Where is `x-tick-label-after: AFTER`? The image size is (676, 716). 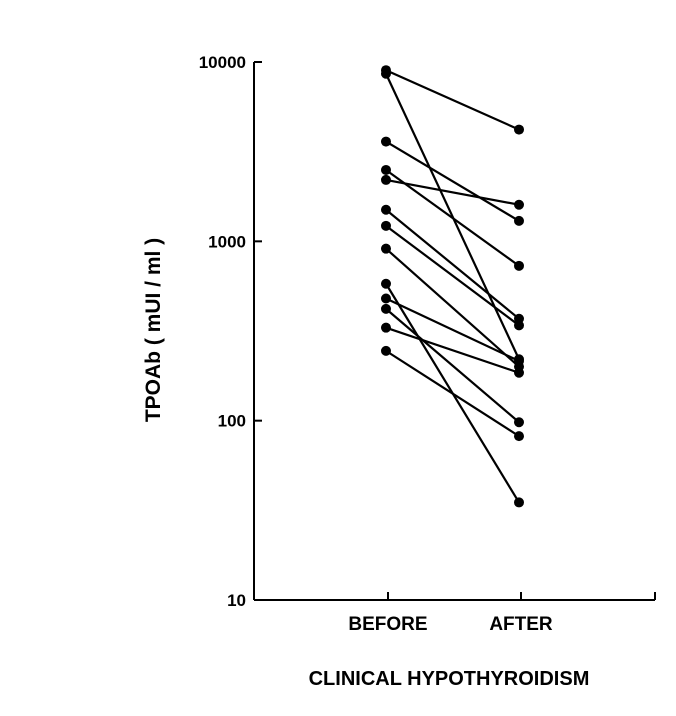 x-tick-label-after: AFTER is located at coordinates (521, 624).